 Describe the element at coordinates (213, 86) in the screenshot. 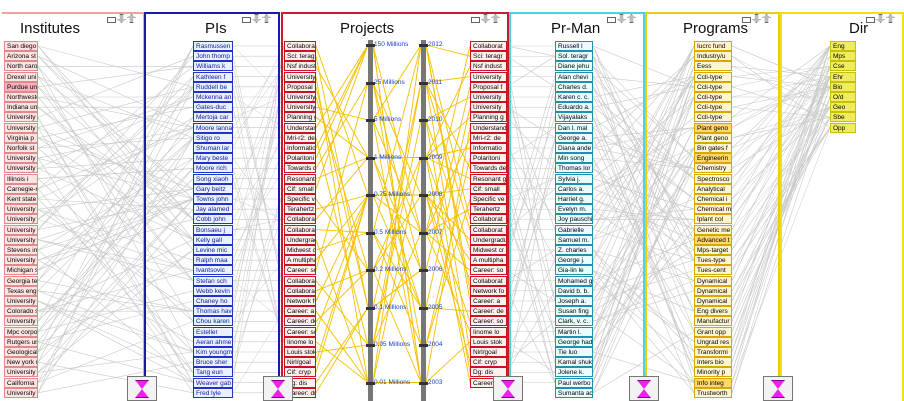

I see `pi-item: Ruddell be` at that location.